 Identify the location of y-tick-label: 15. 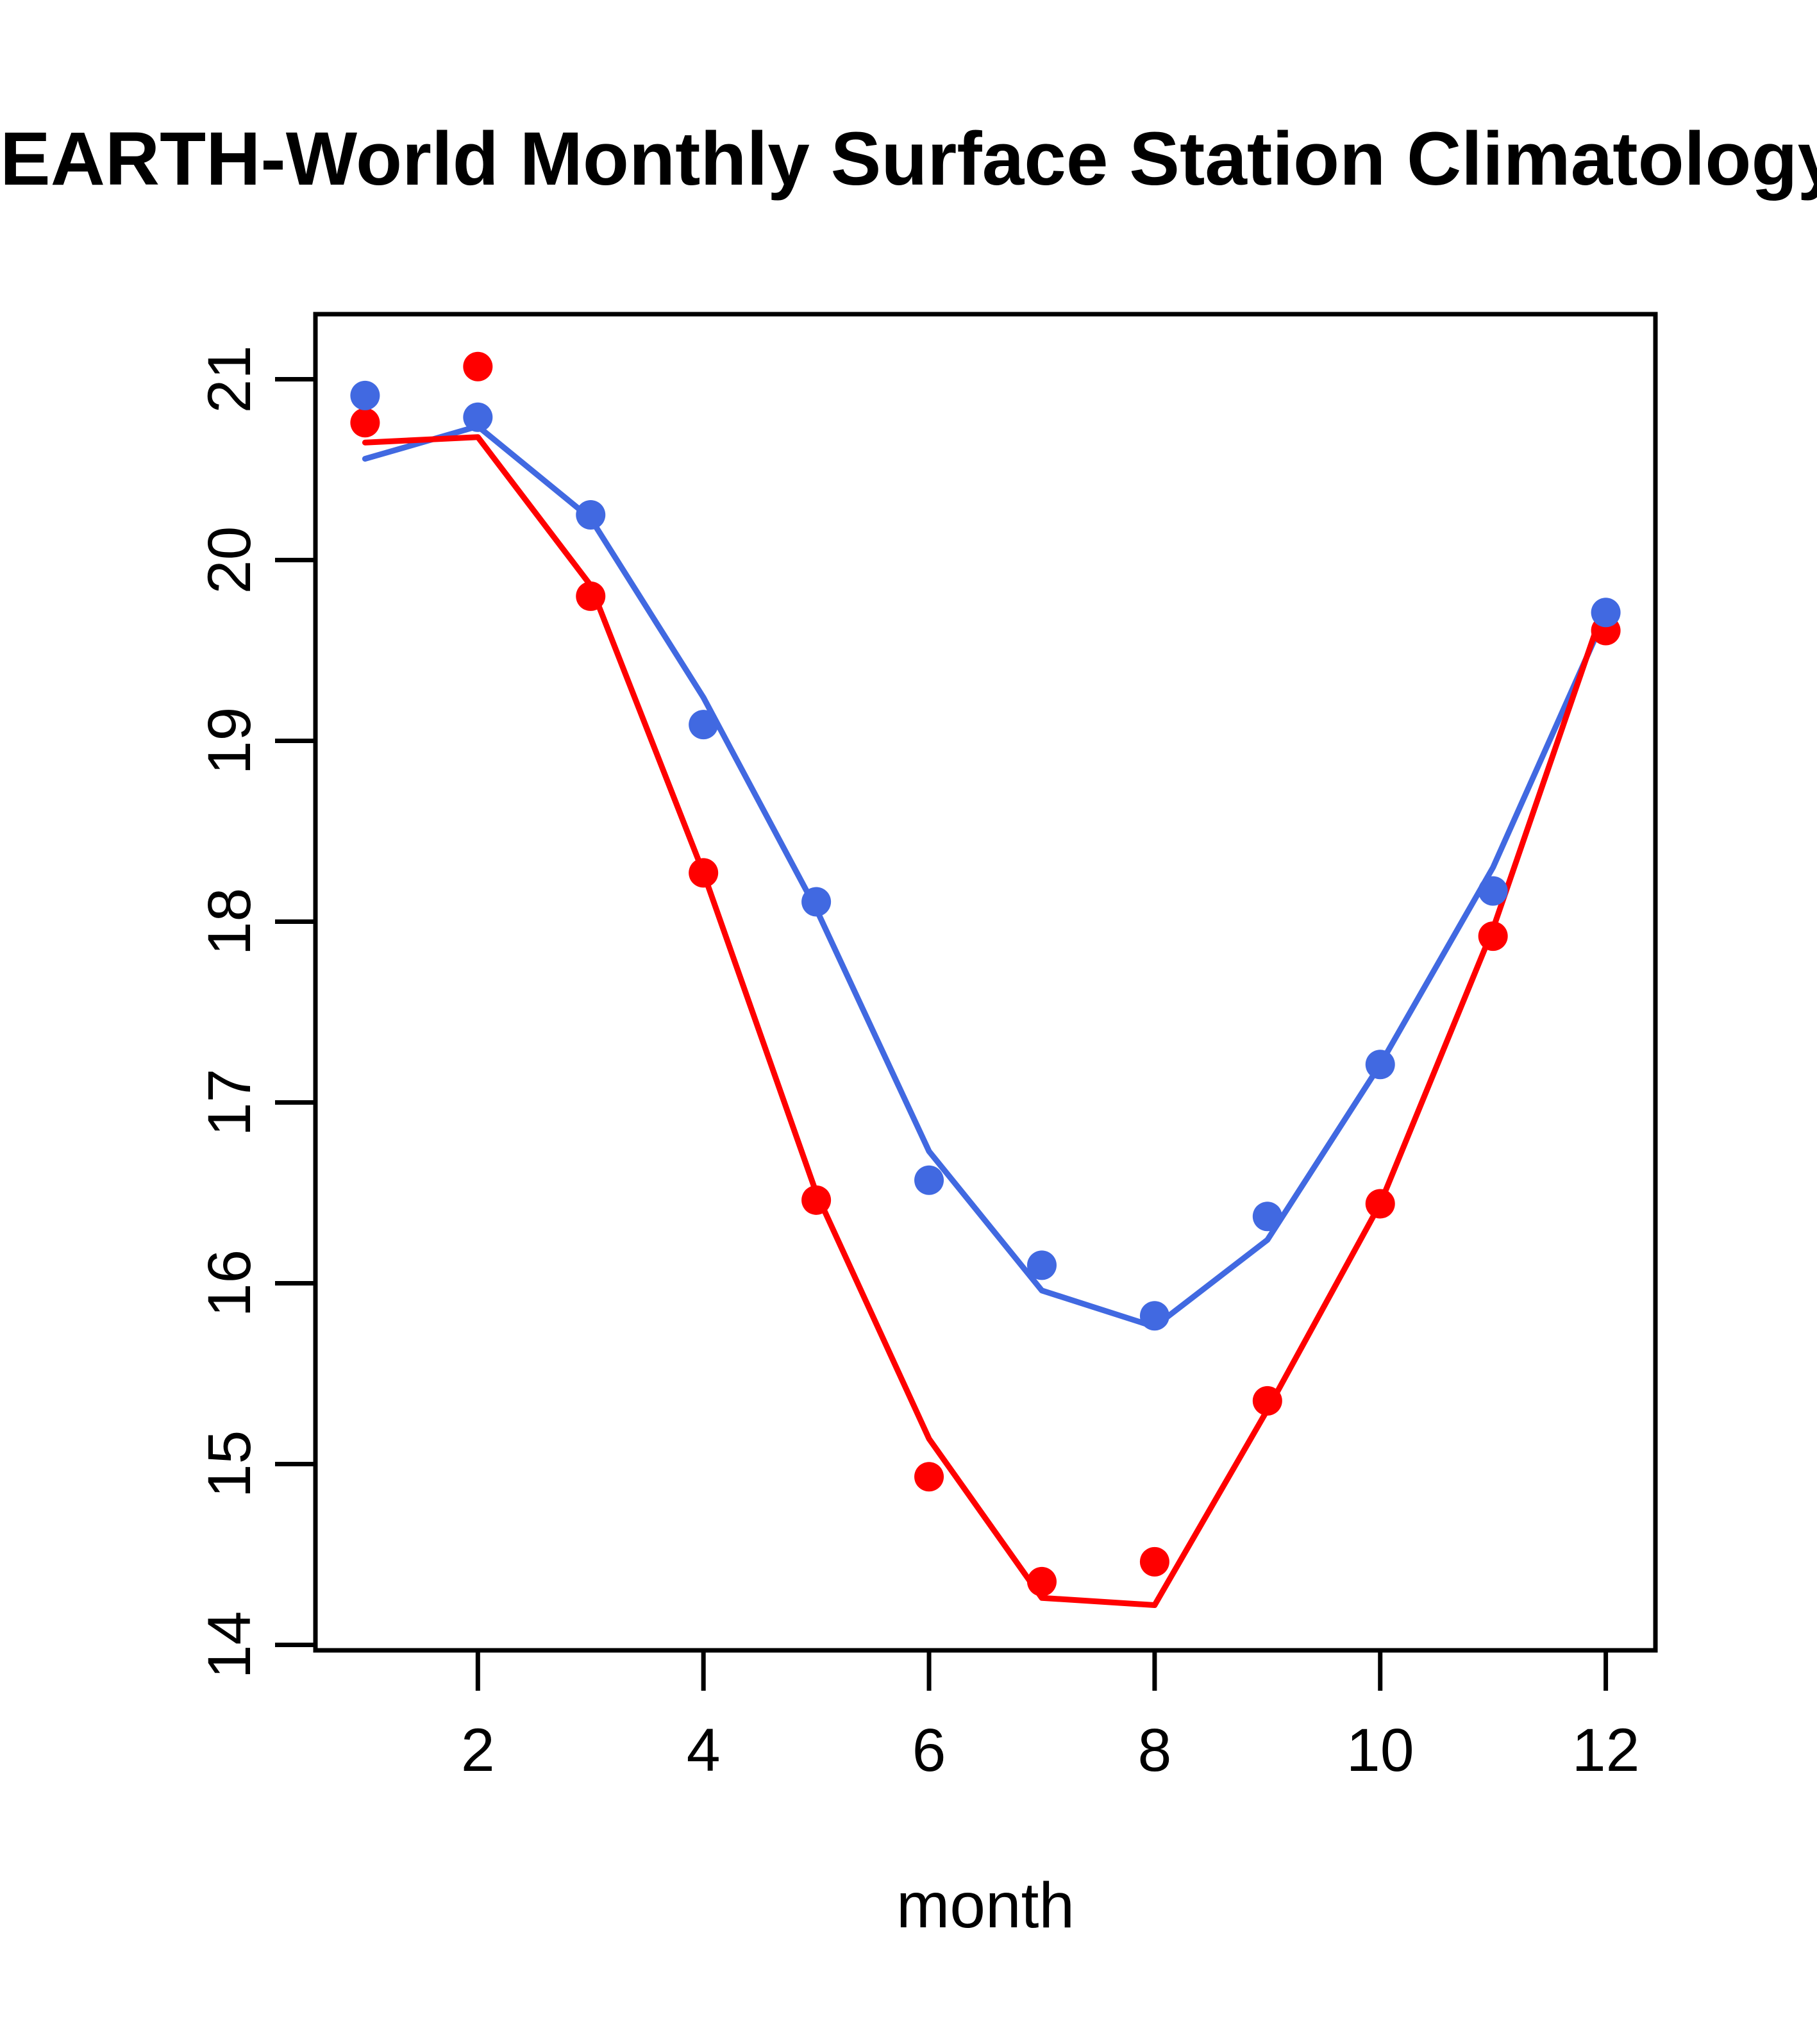
(230, 1464).